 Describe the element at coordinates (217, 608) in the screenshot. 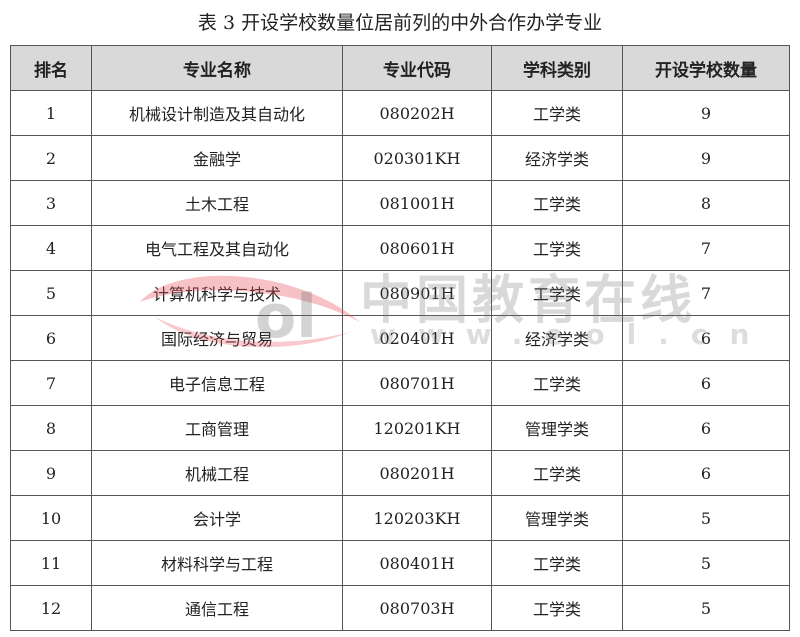

I see `cell-major-name: 通信工程` at that location.